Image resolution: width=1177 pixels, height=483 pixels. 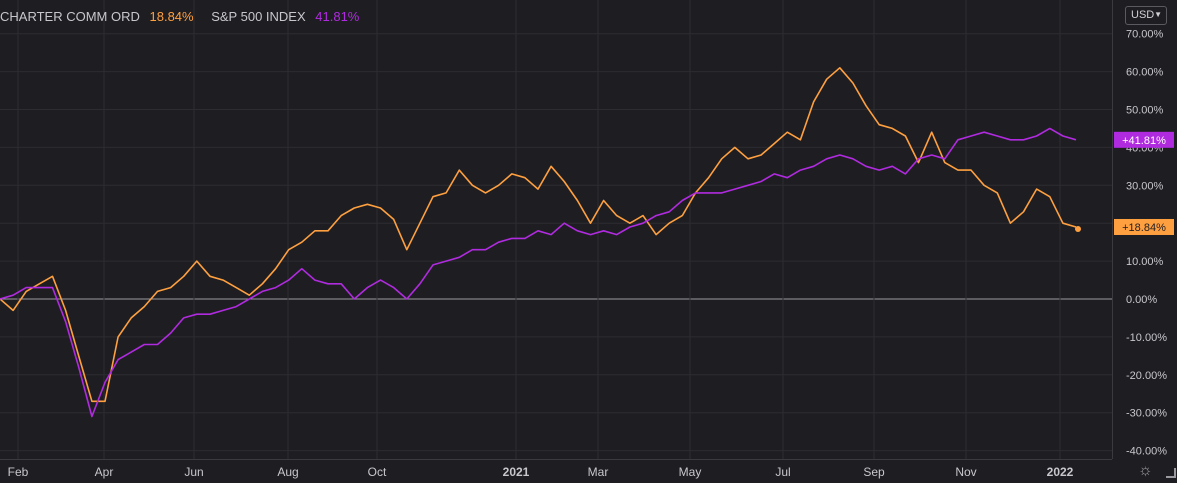 I want to click on legend-name-charter: CHARTER COMM ORD, so click(x=70, y=16).